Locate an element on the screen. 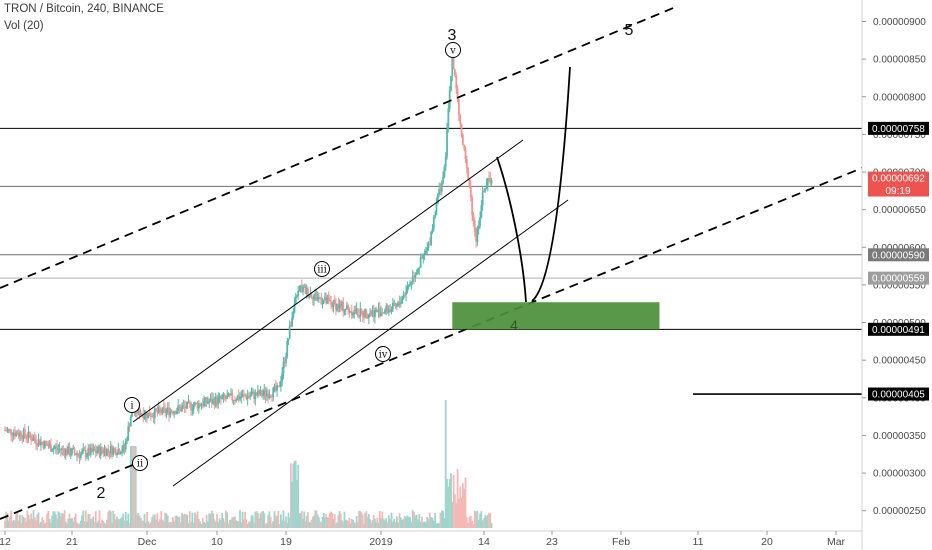 The image size is (932, 550). y-tick-label-11: 0.00000350 is located at coordinates (899, 436).